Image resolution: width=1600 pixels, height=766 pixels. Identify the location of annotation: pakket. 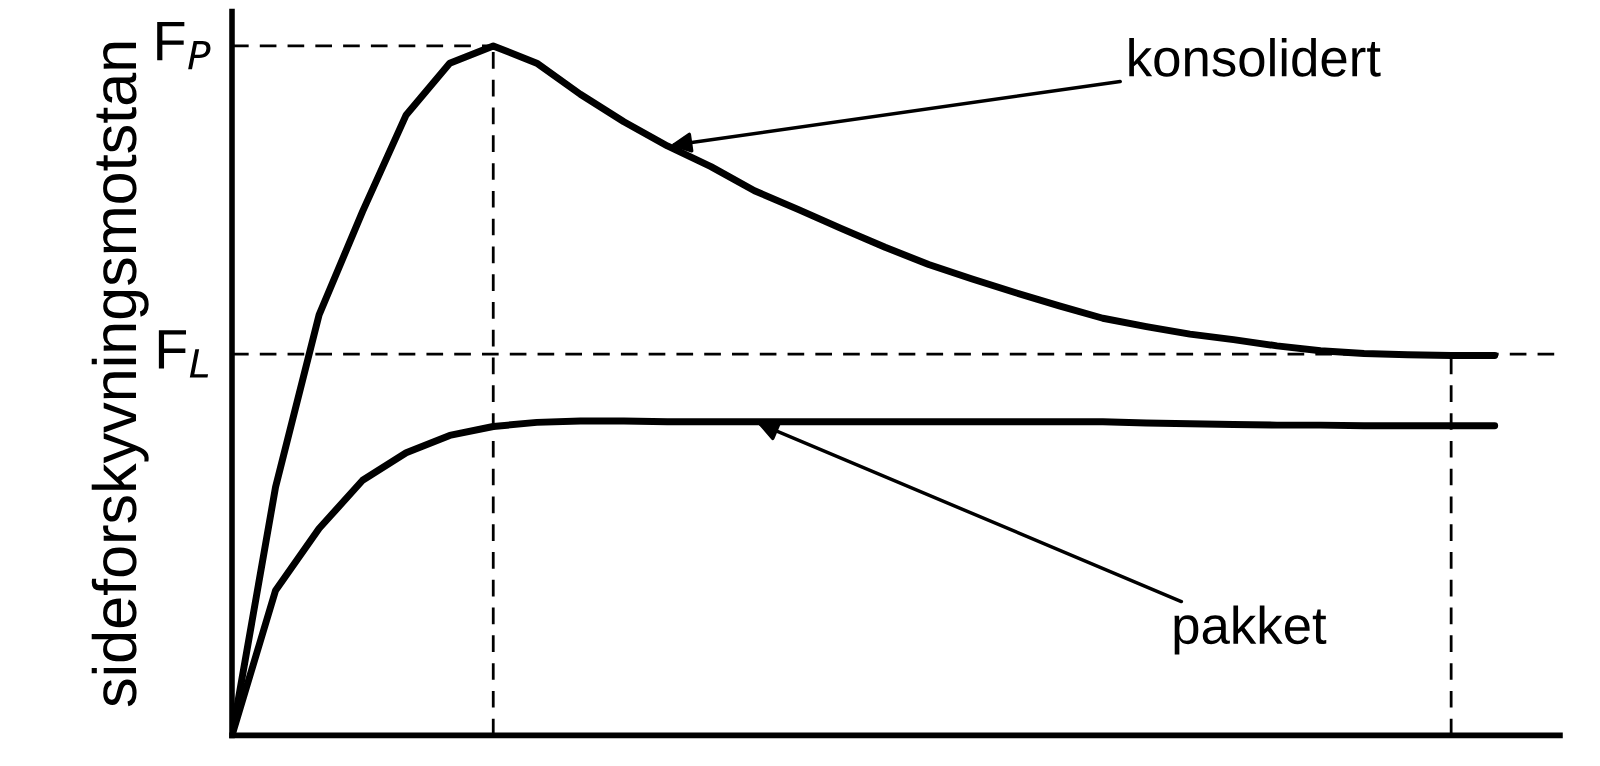
(1250, 630).